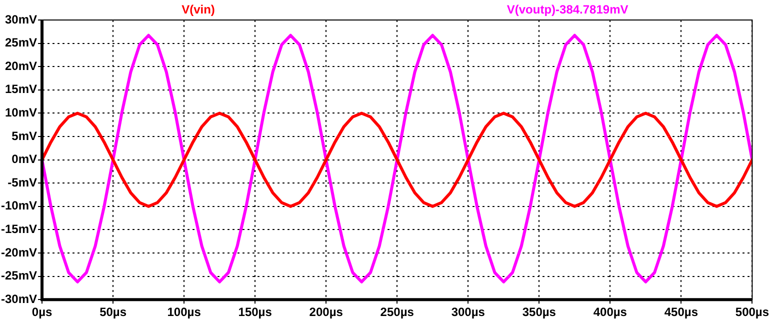  What do you see at coordinates (21, 43) in the screenshot?
I see `y-tick-label: 25mV` at bounding box center [21, 43].